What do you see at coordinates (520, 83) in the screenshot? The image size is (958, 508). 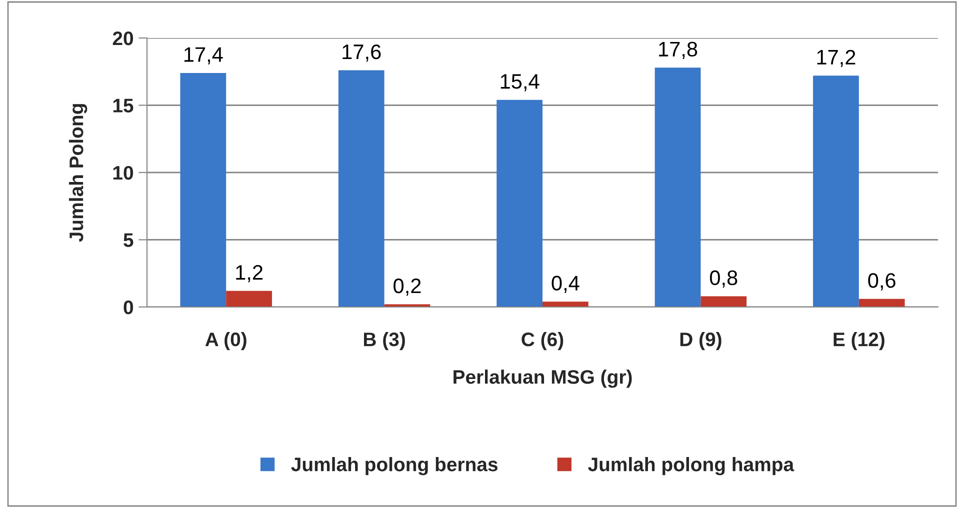 I see `data-label: 15,4` at bounding box center [520, 83].